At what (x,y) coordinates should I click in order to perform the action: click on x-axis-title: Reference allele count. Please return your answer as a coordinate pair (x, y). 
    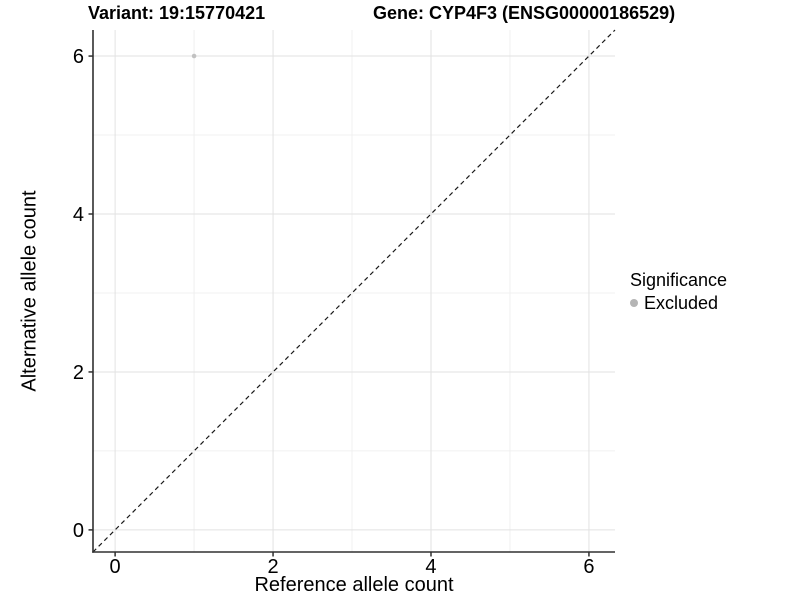
    Looking at the image, I should click on (354, 585).